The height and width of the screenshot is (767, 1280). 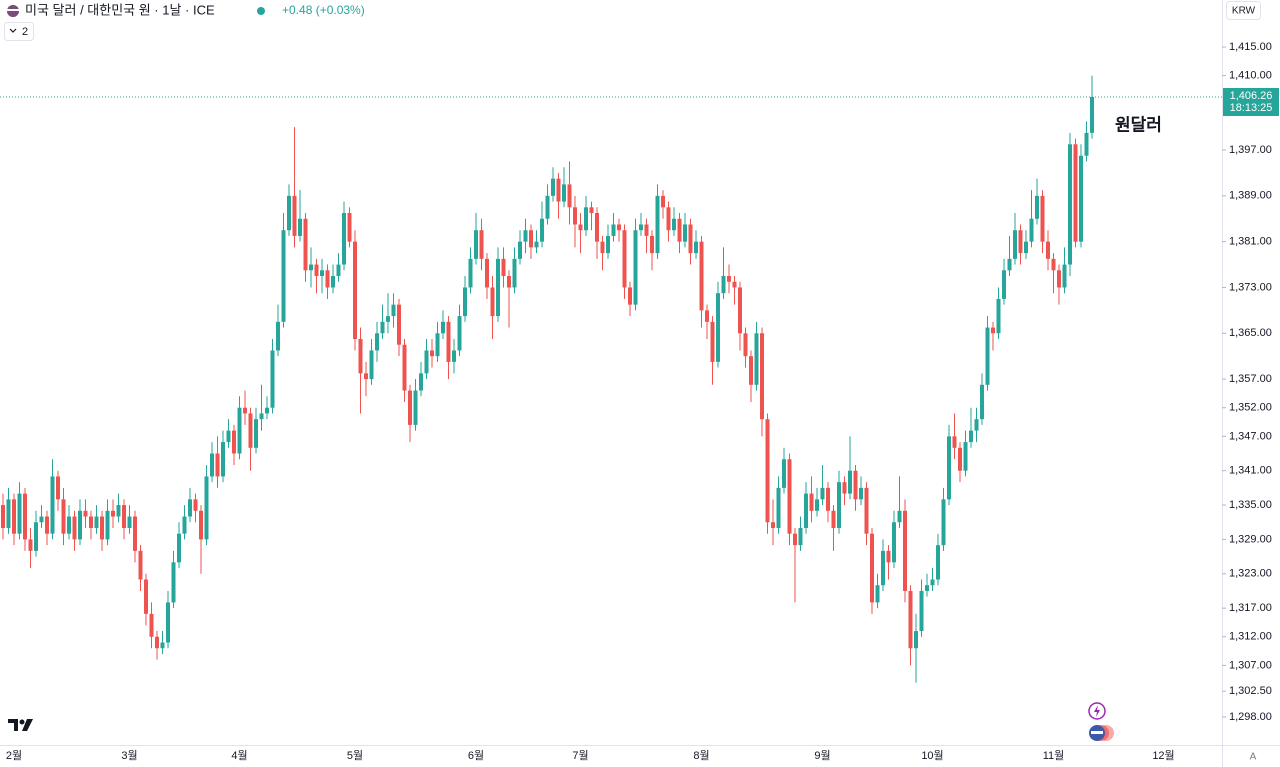 I want to click on y-tick-label: 1,357.00, so click(x=1250, y=379).